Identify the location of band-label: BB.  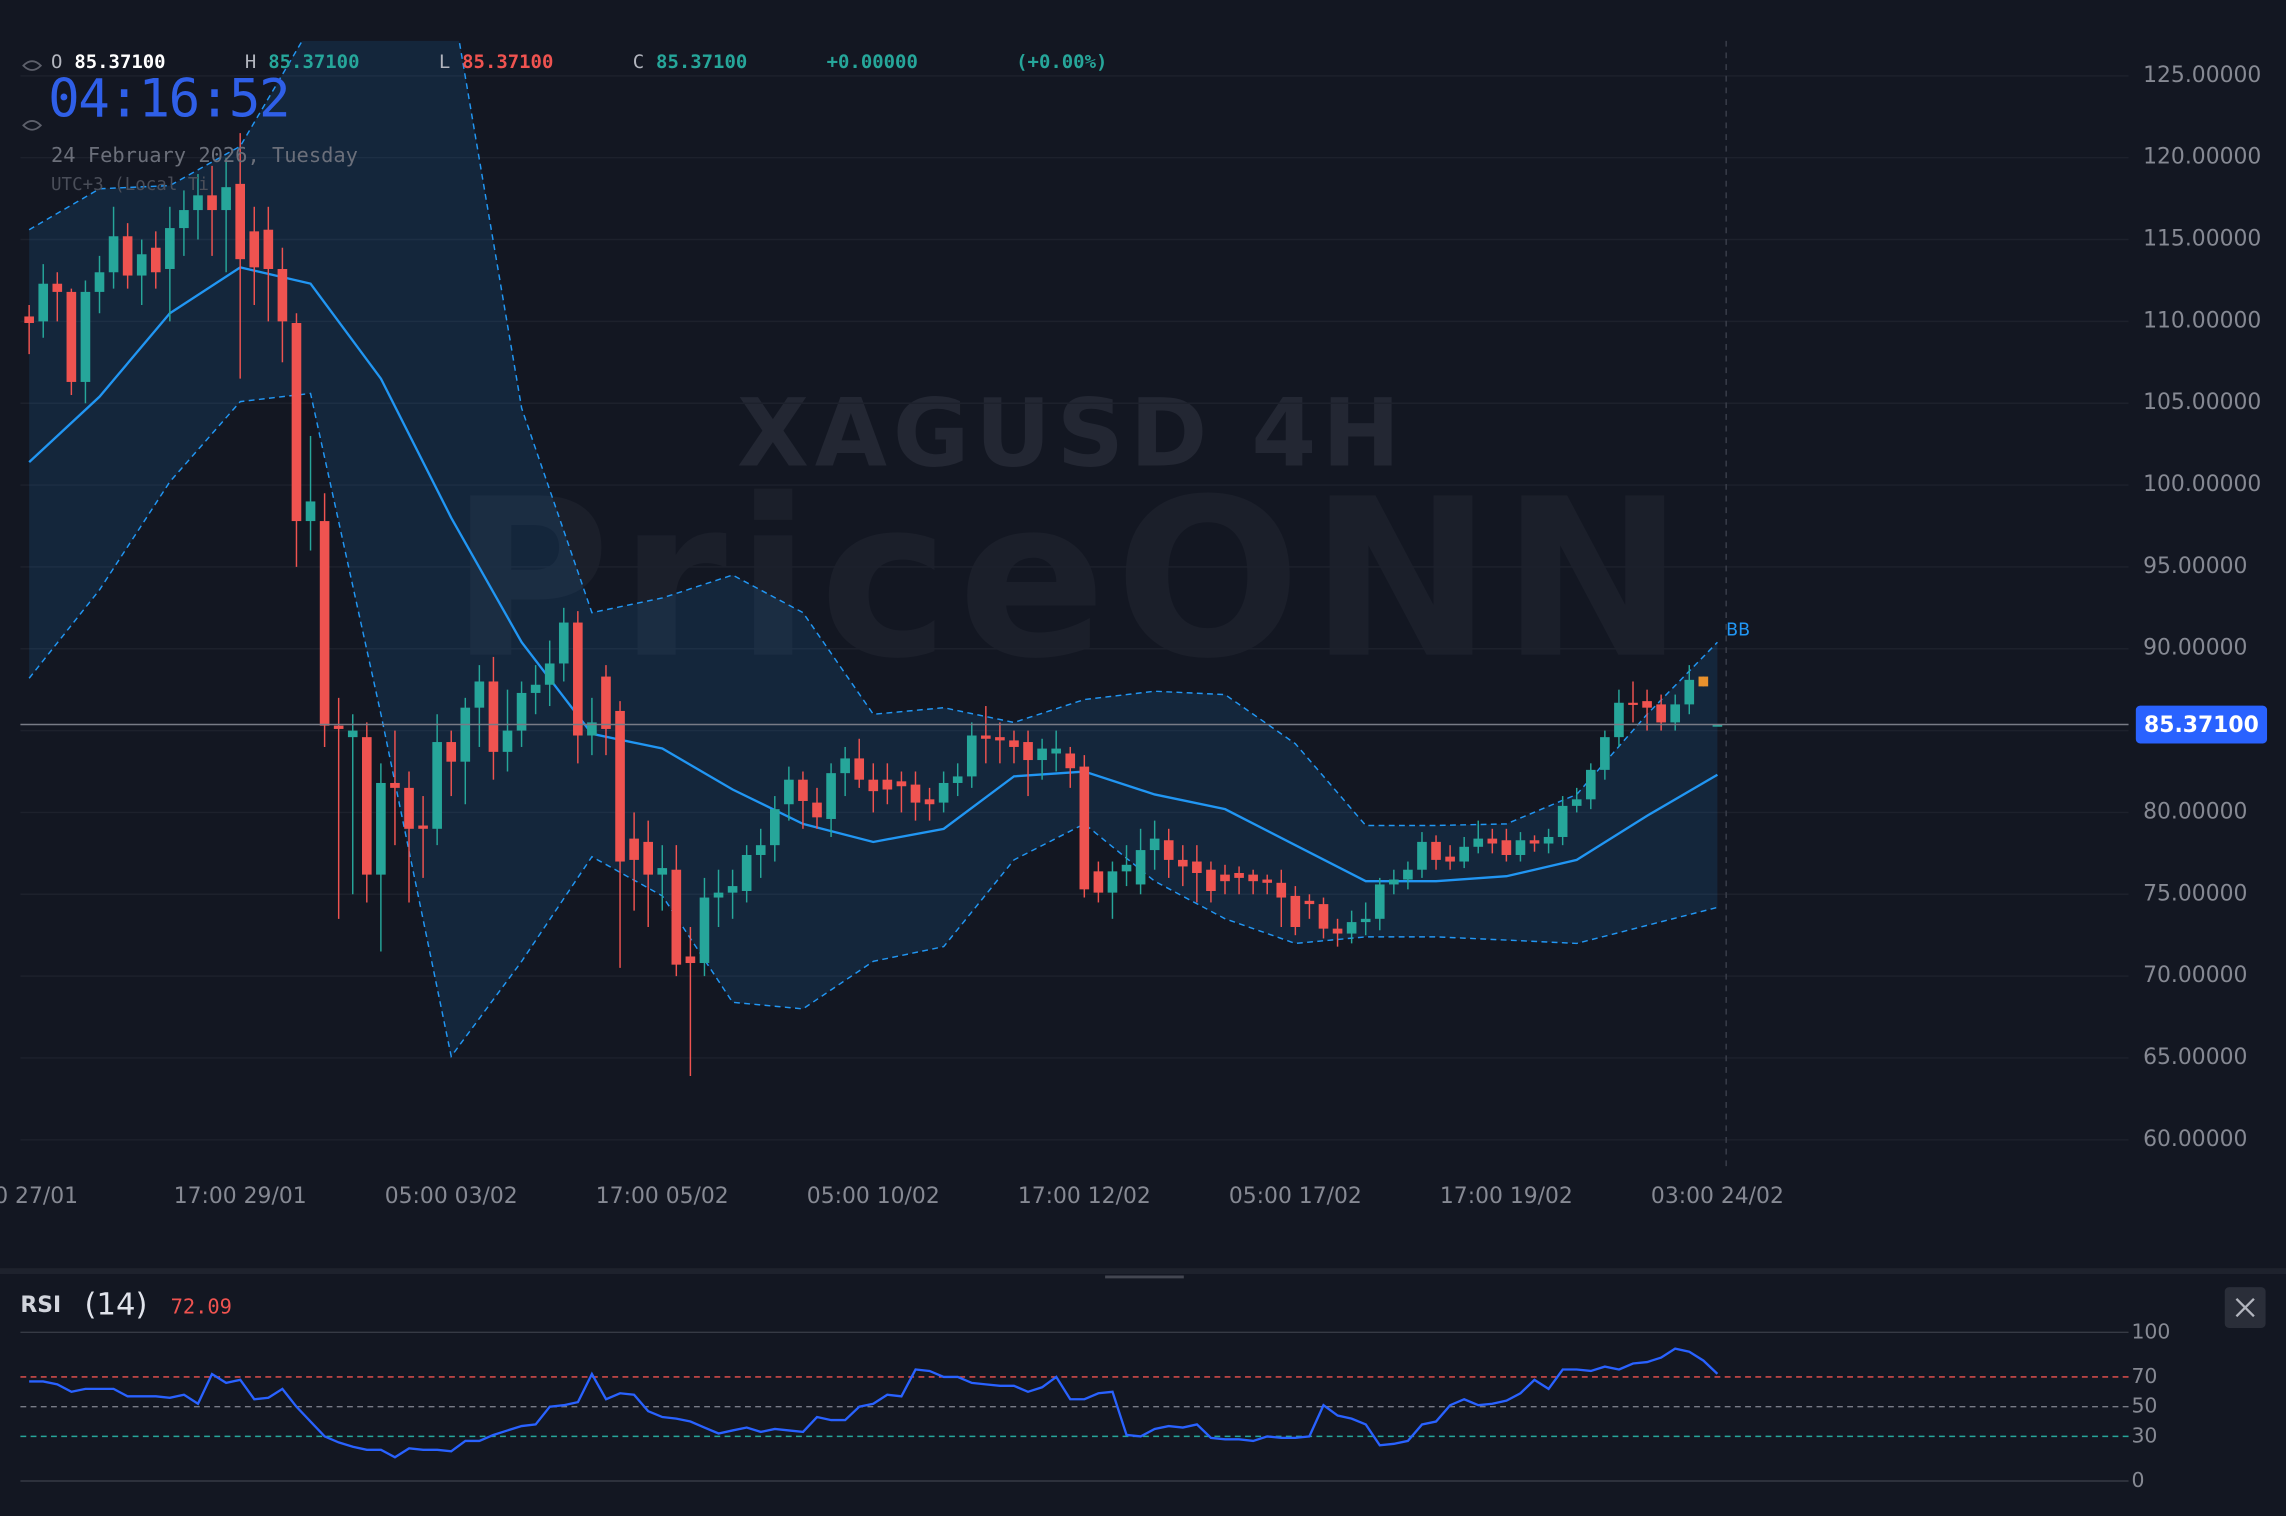
(1738, 631).